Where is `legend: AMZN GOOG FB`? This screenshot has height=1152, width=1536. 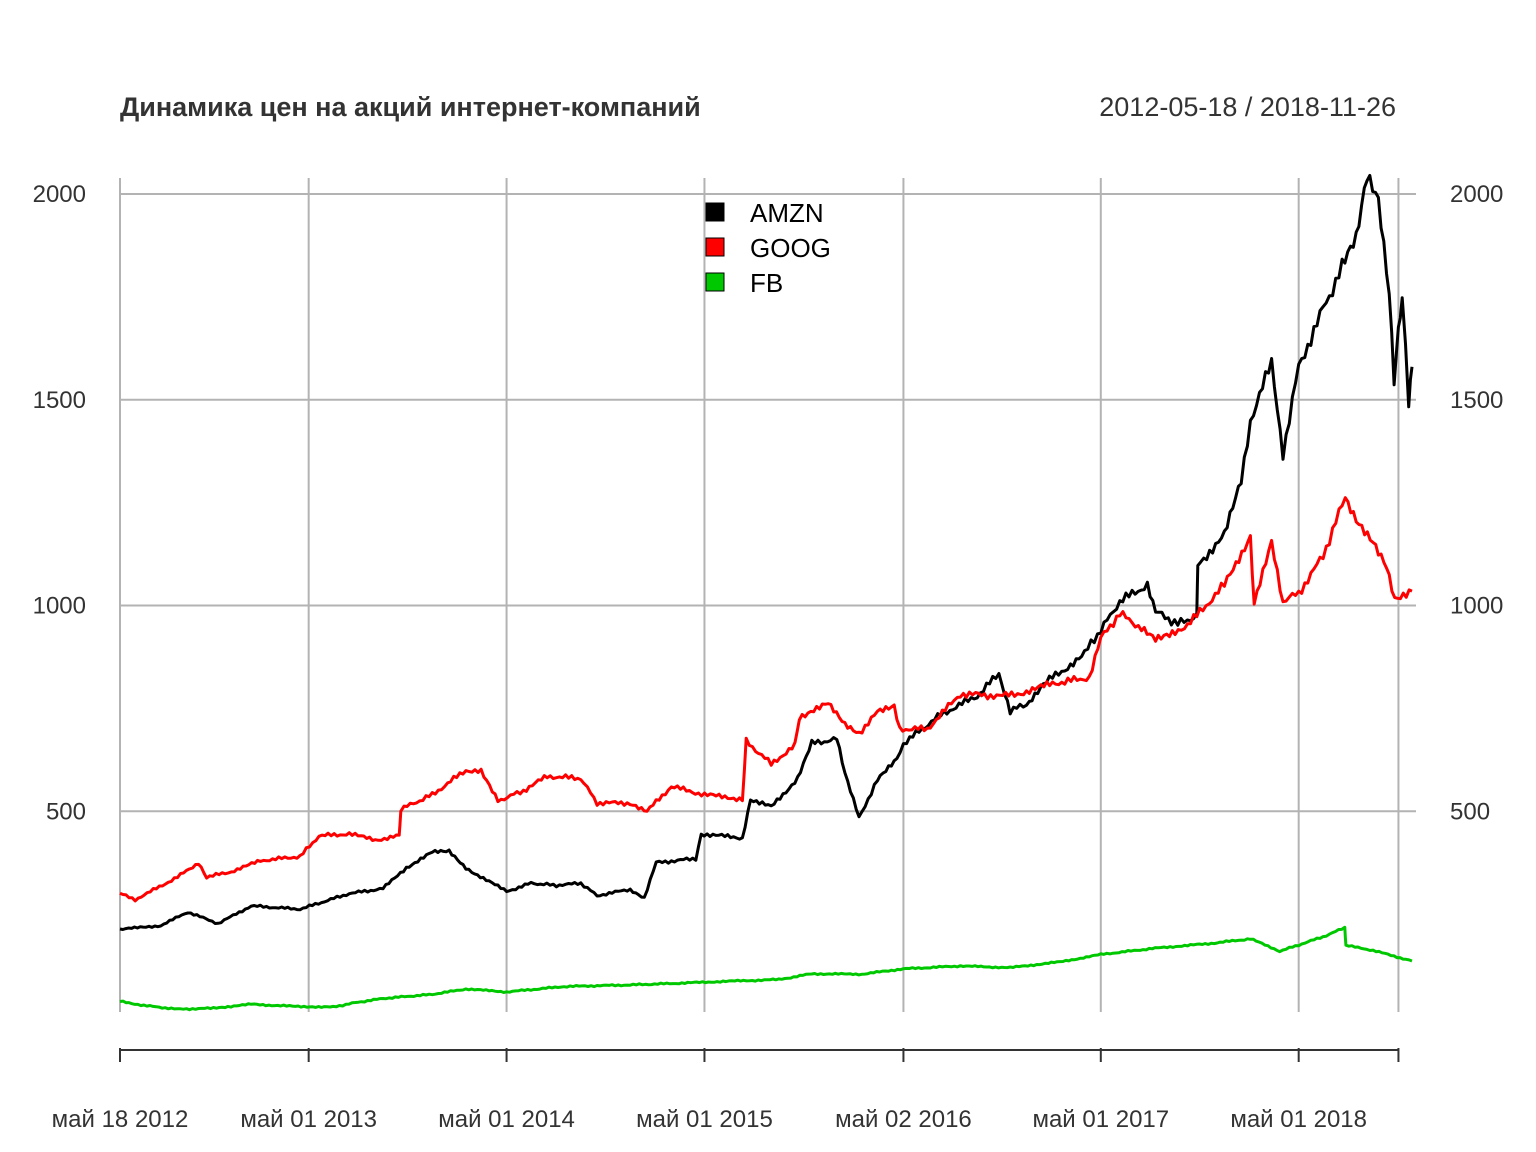 legend: AMZN GOOG FB is located at coordinates (768, 248).